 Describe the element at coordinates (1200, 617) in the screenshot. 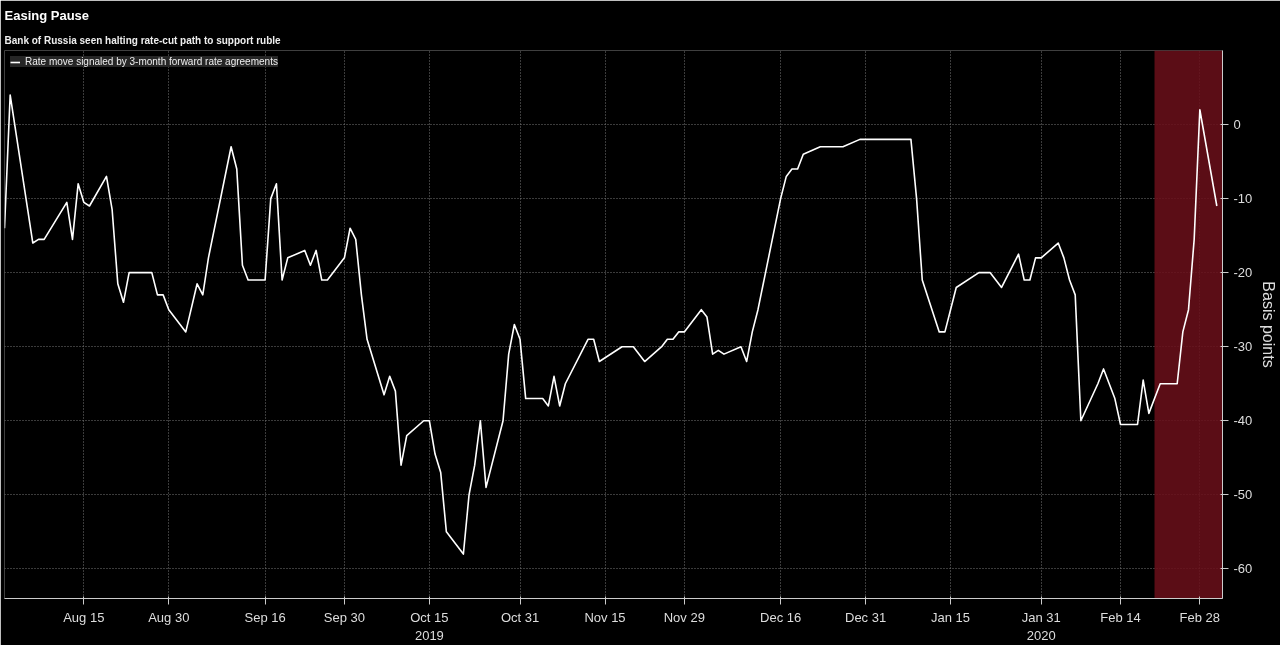

I see `x-tick-label: Feb 28` at that location.